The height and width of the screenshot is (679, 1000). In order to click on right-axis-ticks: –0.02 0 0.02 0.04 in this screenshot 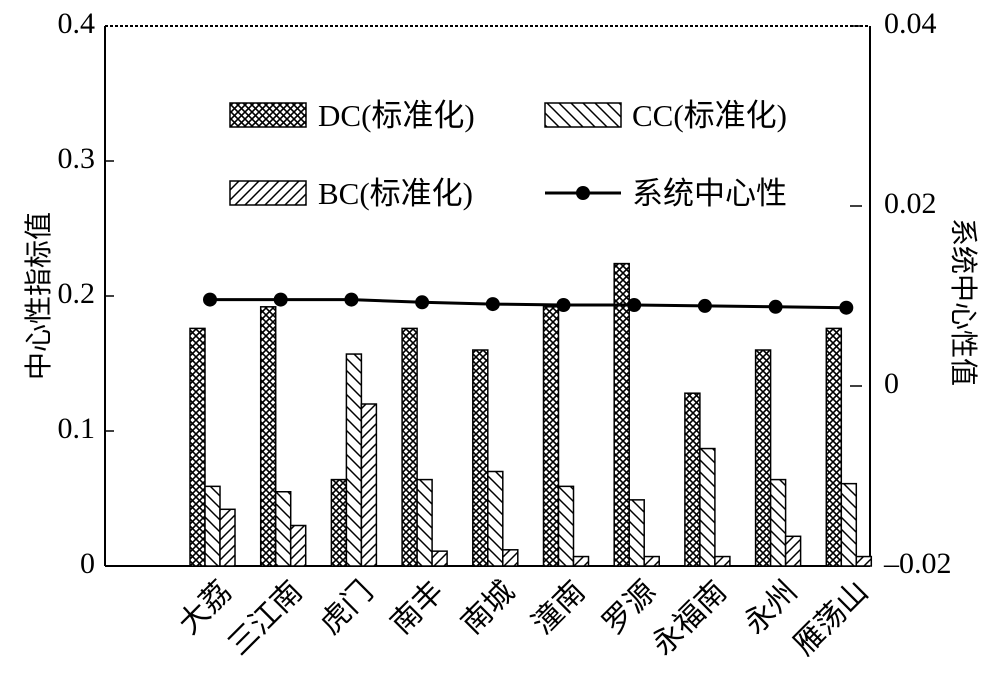, I will do `click(901, 293)`.